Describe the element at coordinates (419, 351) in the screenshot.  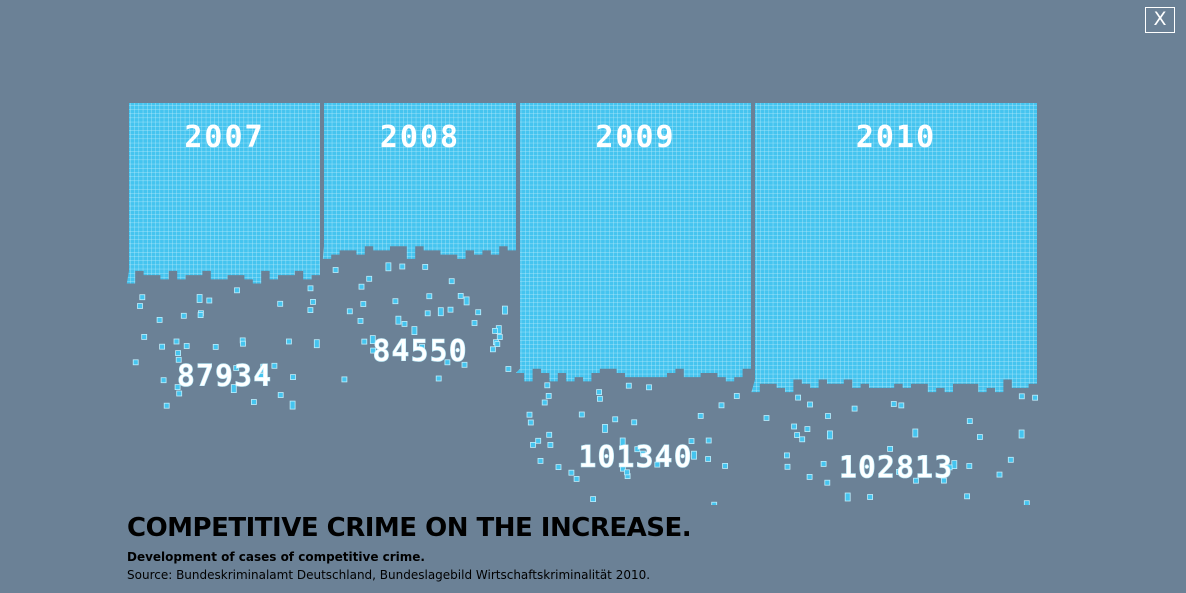
I see `value-label: 84550` at that location.